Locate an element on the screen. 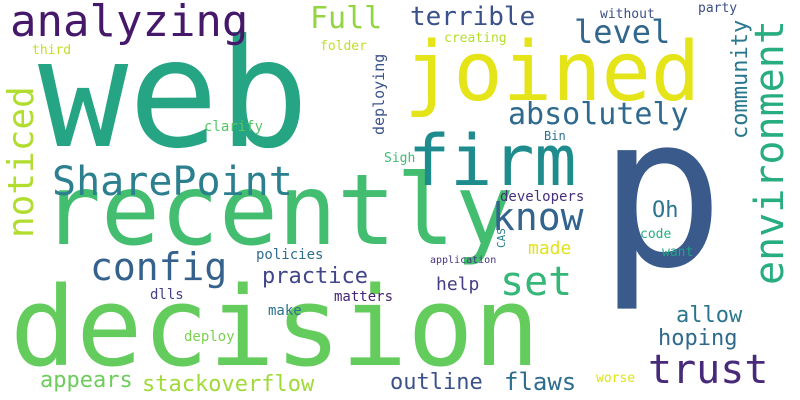  word-matters: matters is located at coordinates (364, 297).